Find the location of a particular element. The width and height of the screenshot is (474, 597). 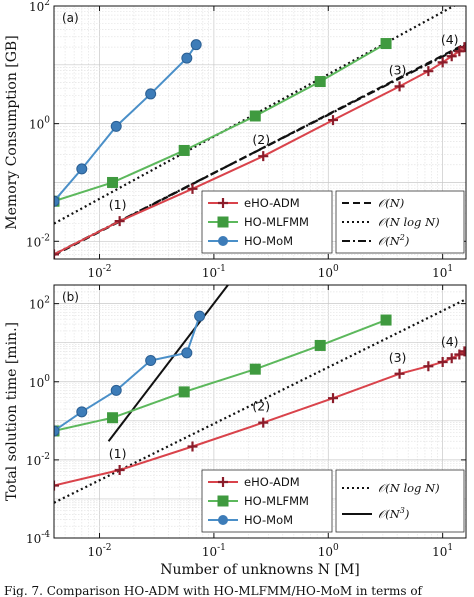

panel-label: (a) is located at coordinates (70, 18).